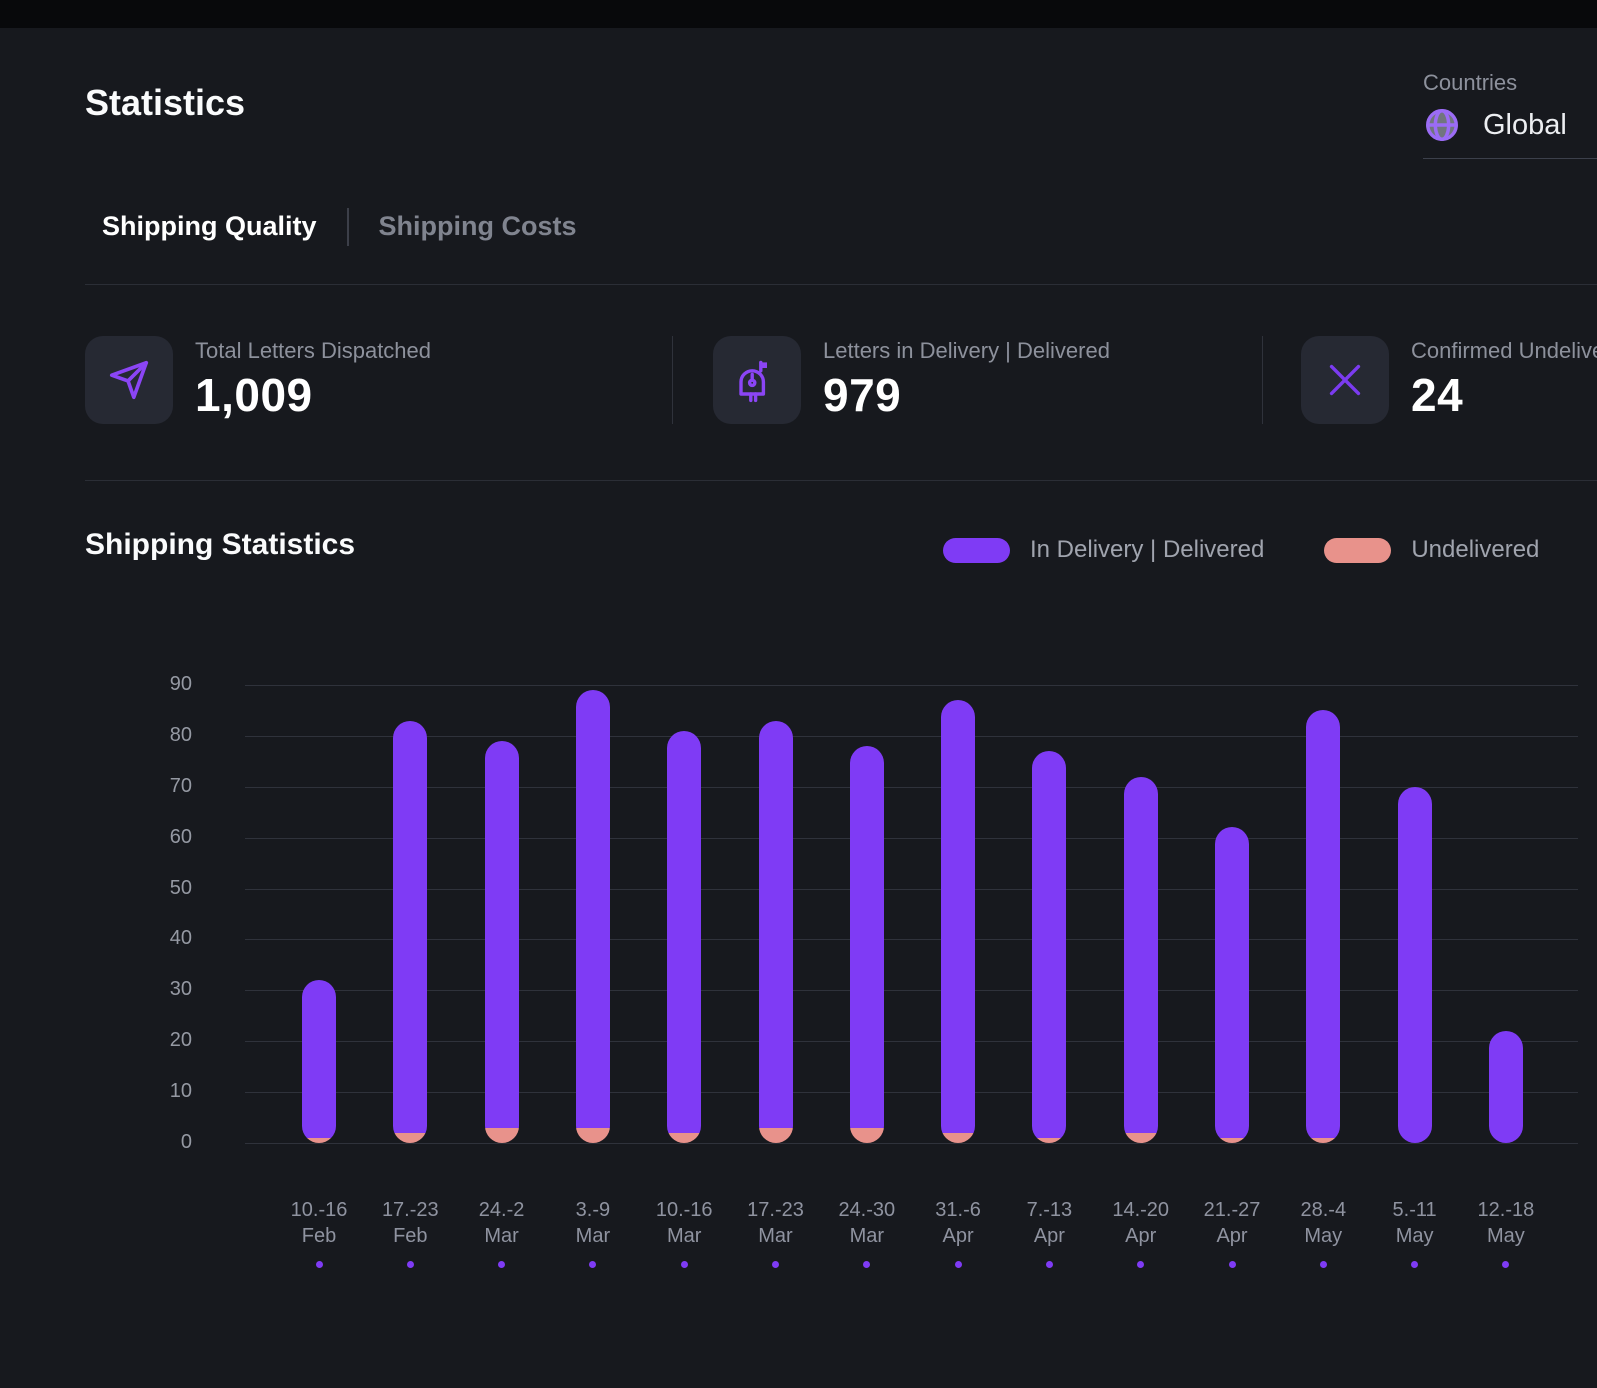  What do you see at coordinates (186, 1142) in the screenshot?
I see `y-axis-tick-label: 0` at bounding box center [186, 1142].